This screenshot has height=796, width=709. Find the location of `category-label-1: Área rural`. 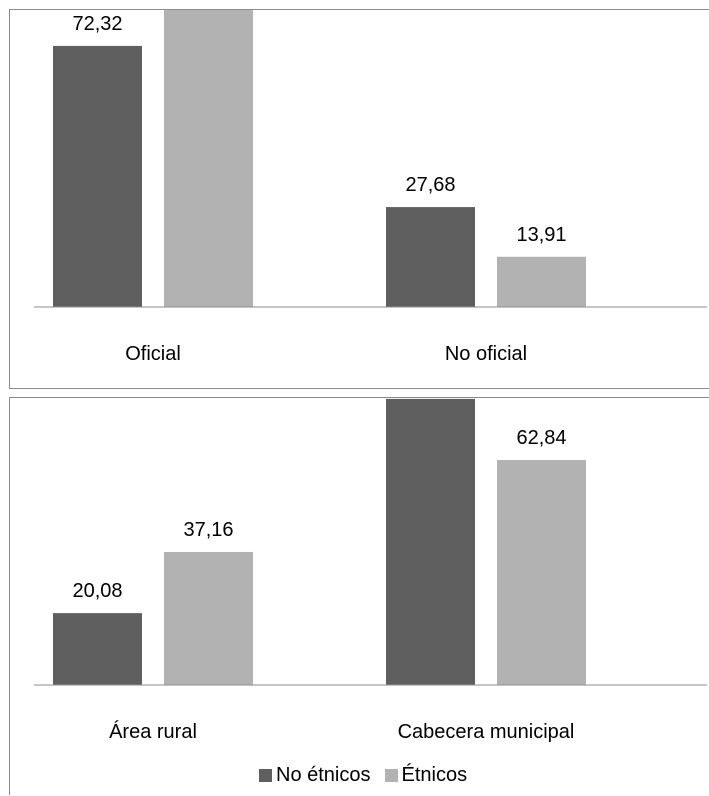

category-label-1: Área rural is located at coordinates (153, 731).